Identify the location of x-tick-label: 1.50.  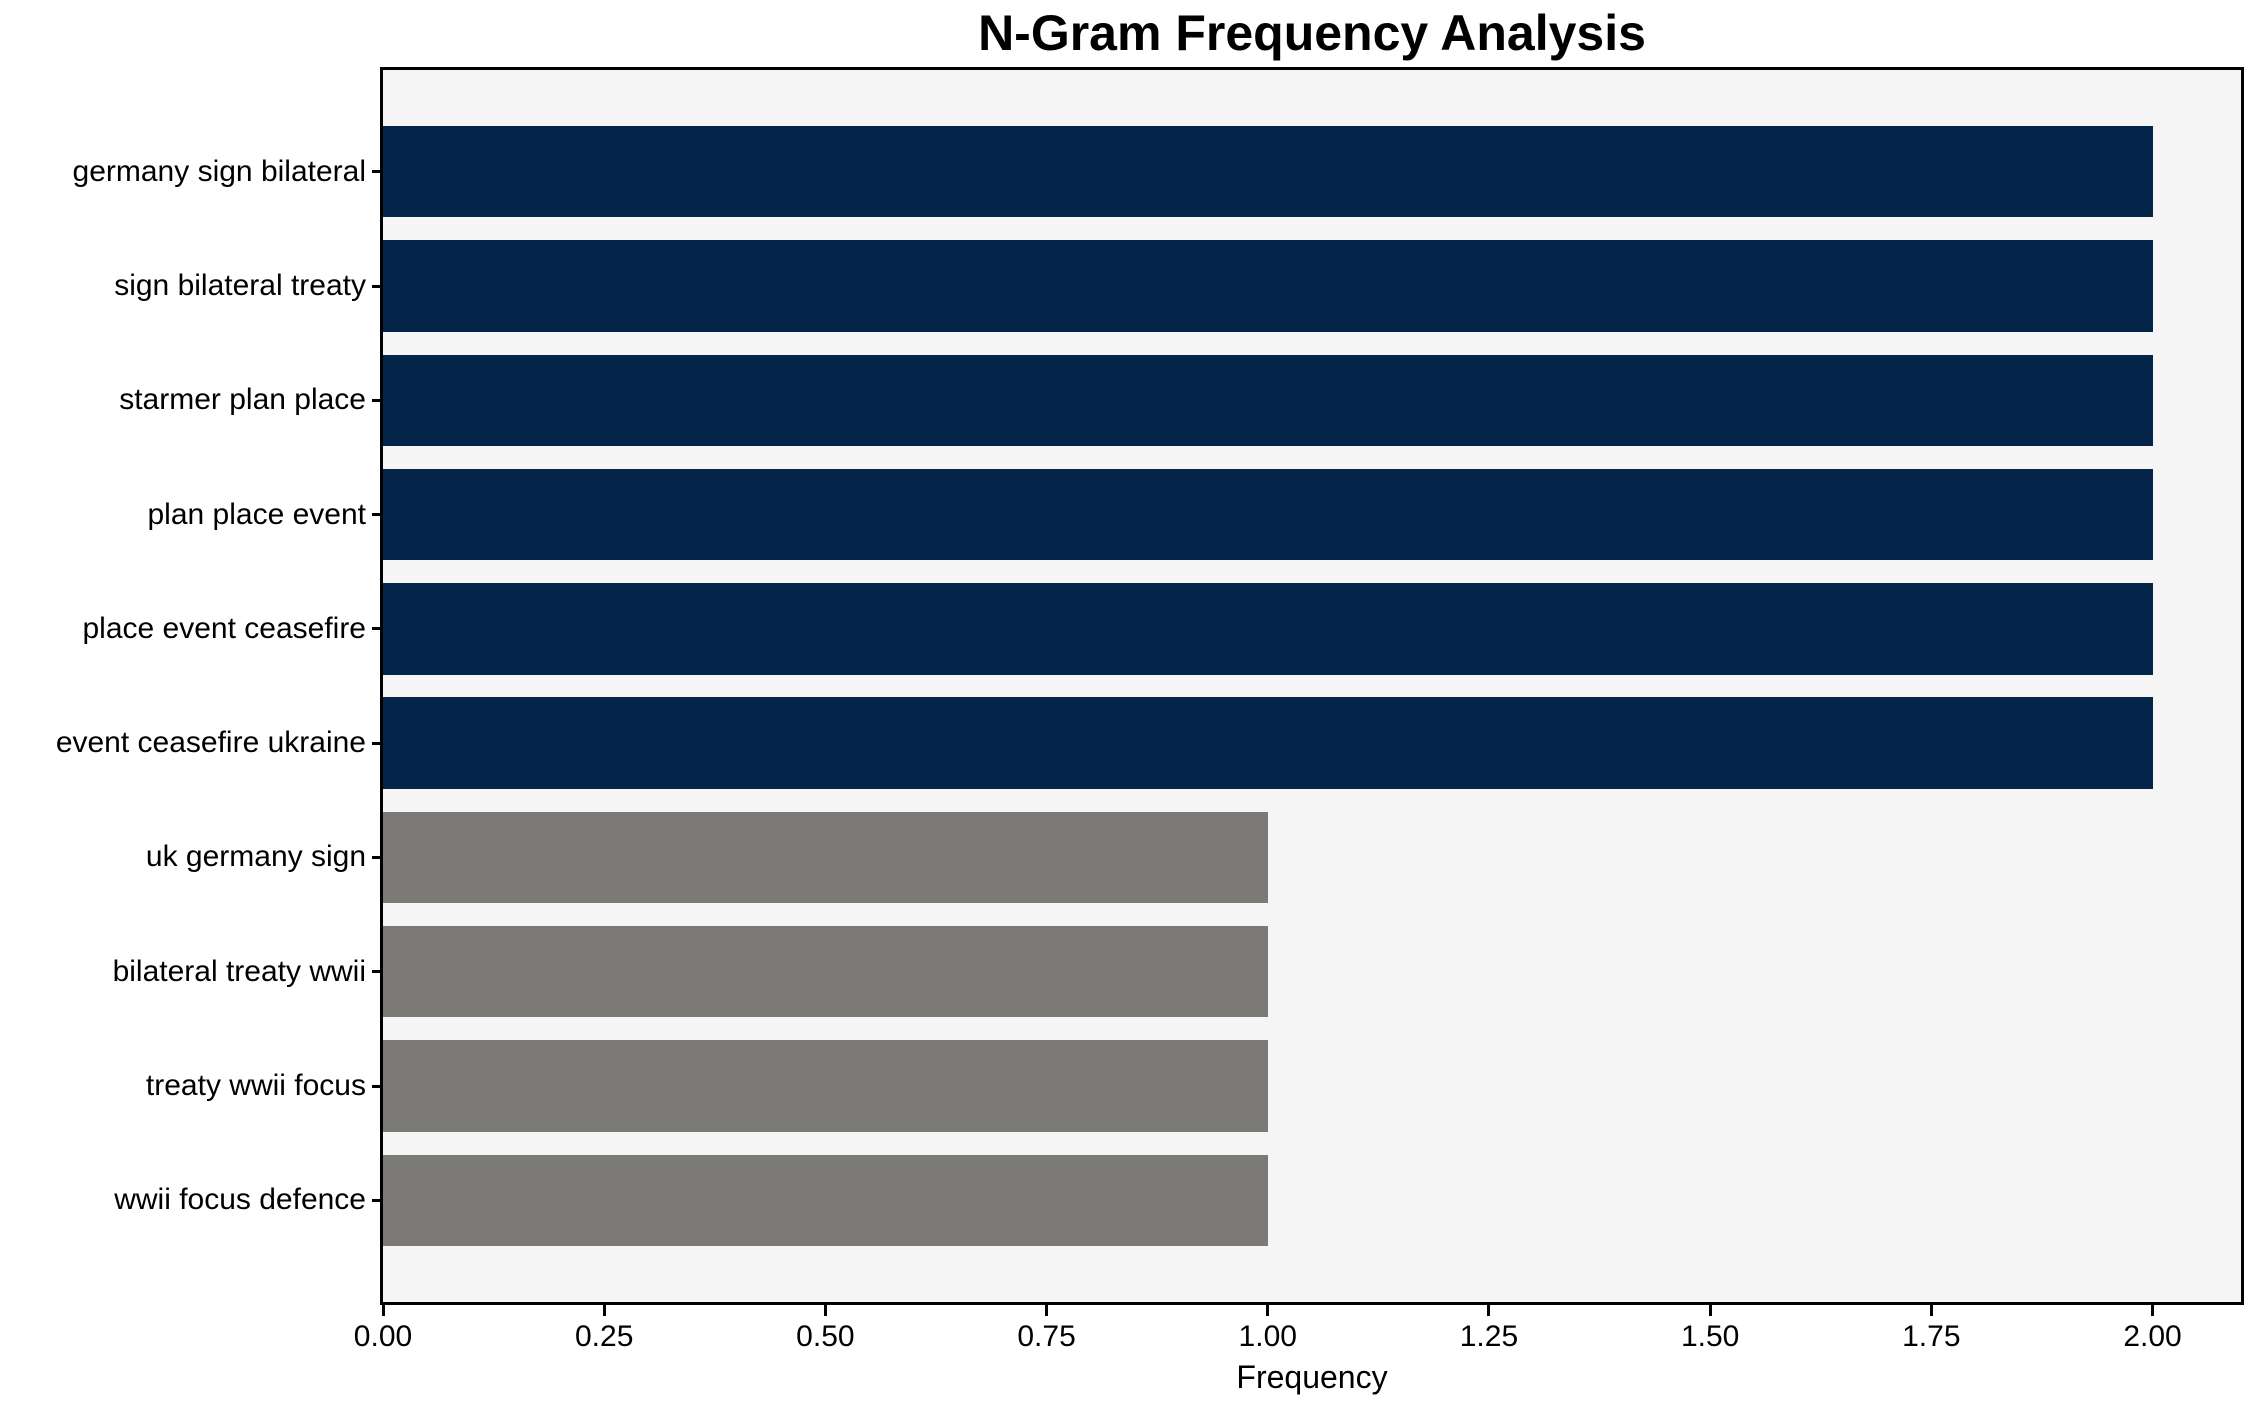
(1710, 1336).